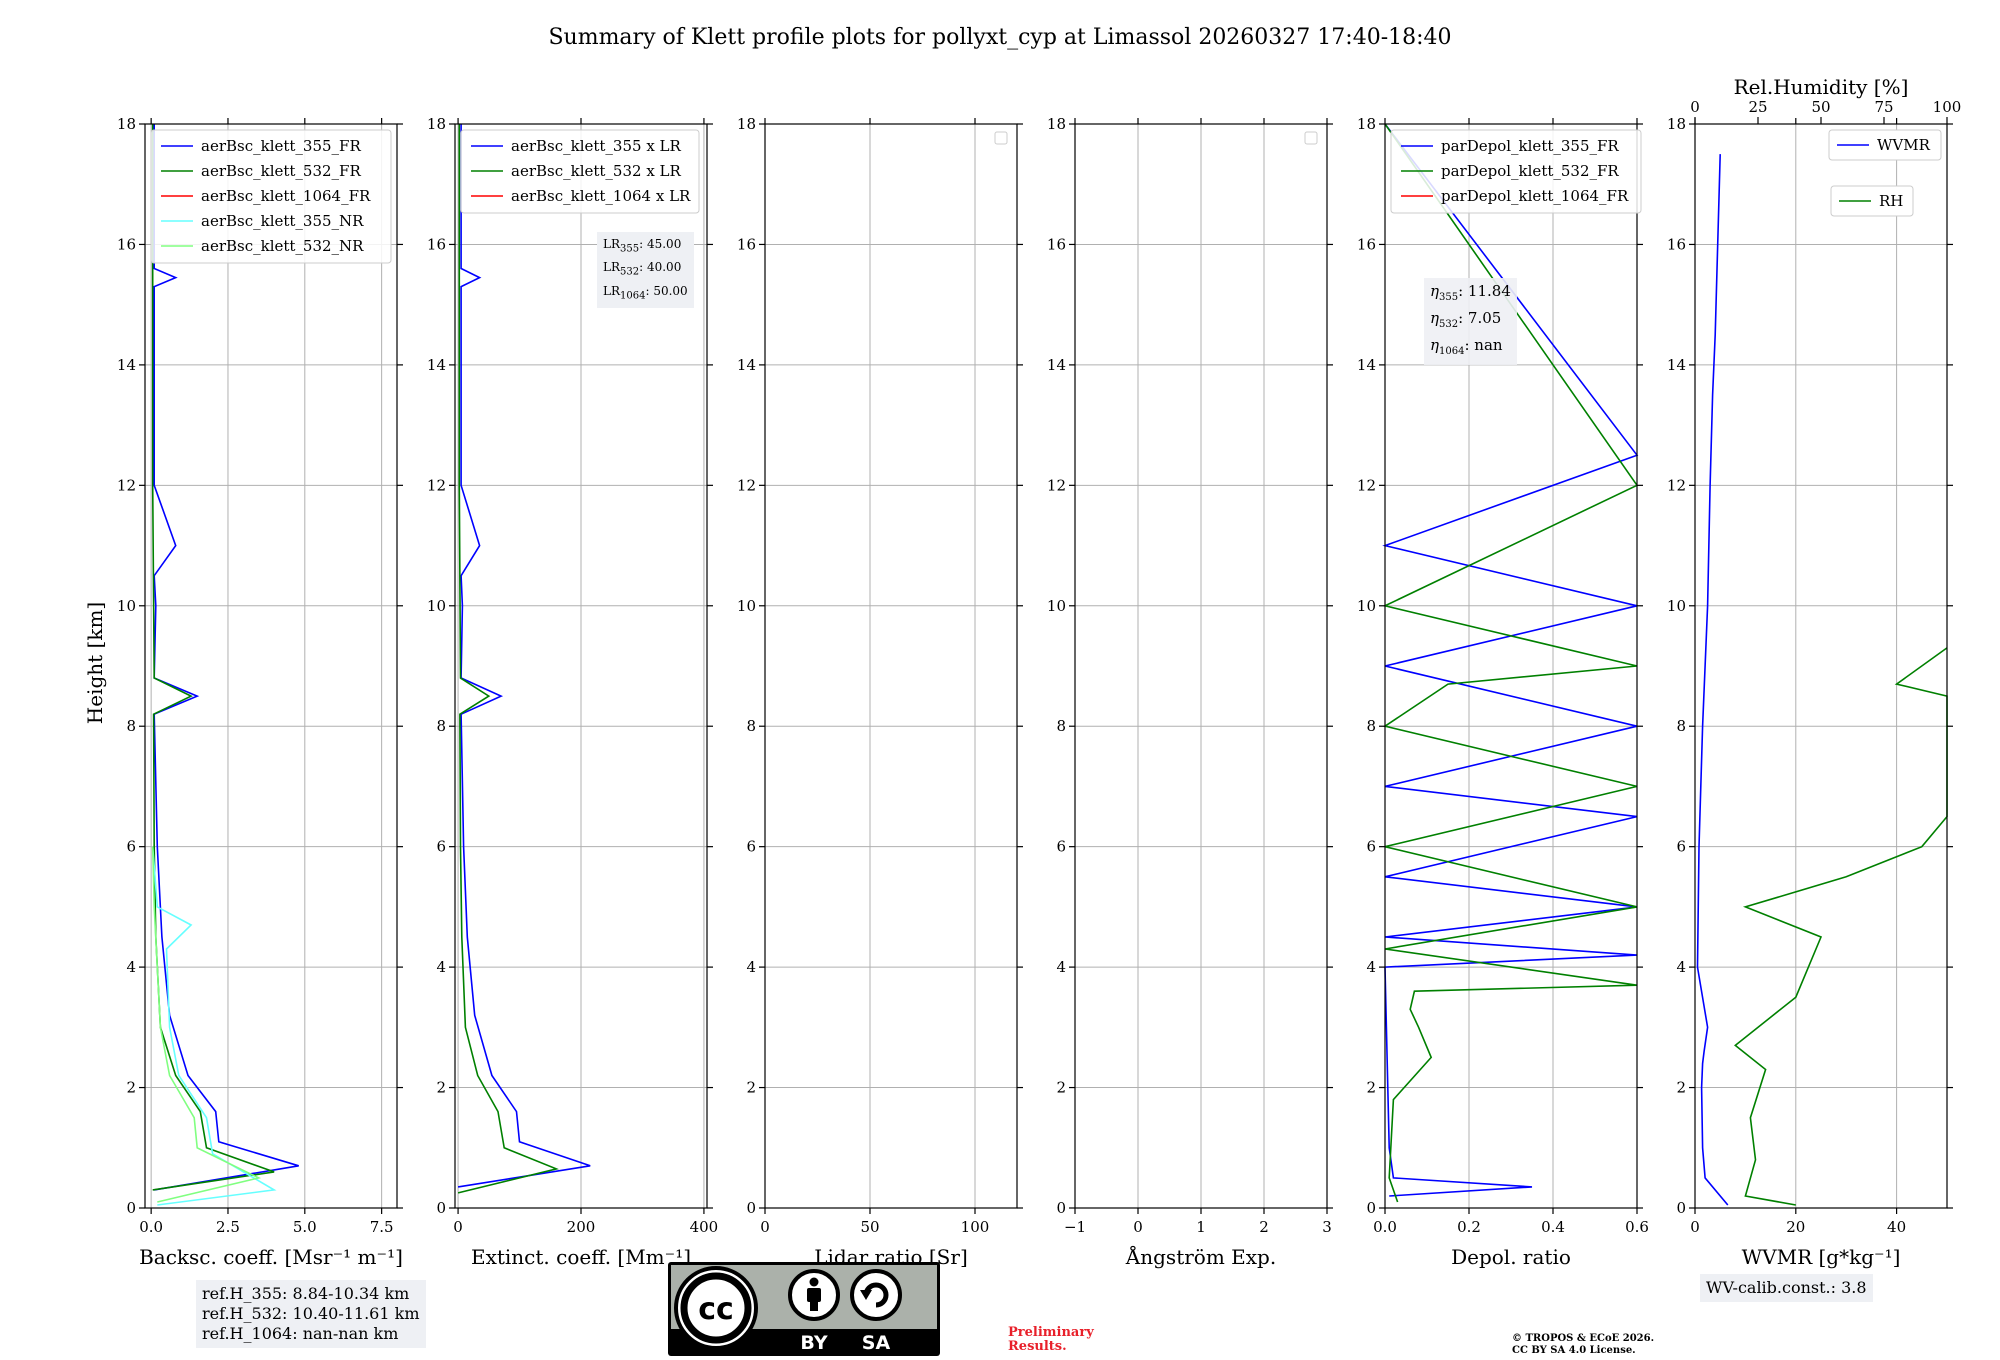 This screenshot has height=1360, width=2000. I want to click on eta-1064: η1064: nan, so click(1466, 346).